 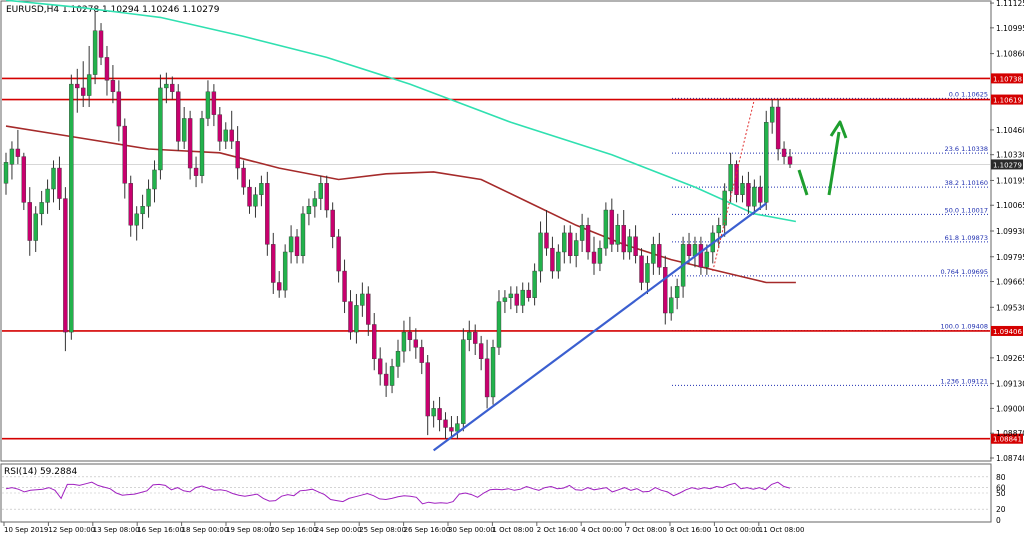 What do you see at coordinates (26, 530) in the screenshot?
I see `x-tick-label: 10 Sep 2019` at bounding box center [26, 530].